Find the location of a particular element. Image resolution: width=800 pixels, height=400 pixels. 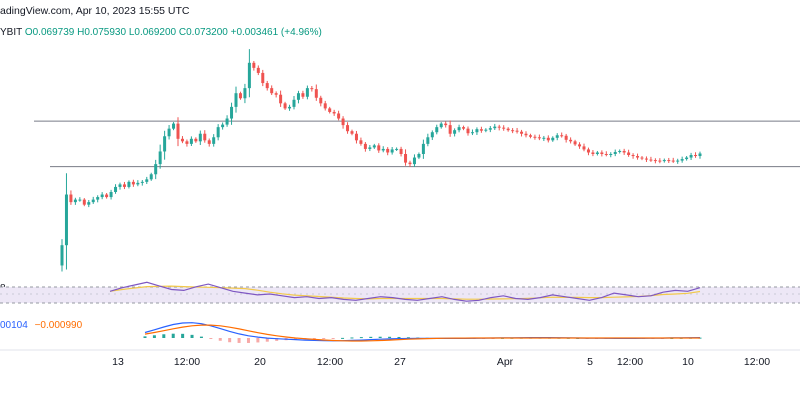

close-value: C0.073200 is located at coordinates (203, 32).